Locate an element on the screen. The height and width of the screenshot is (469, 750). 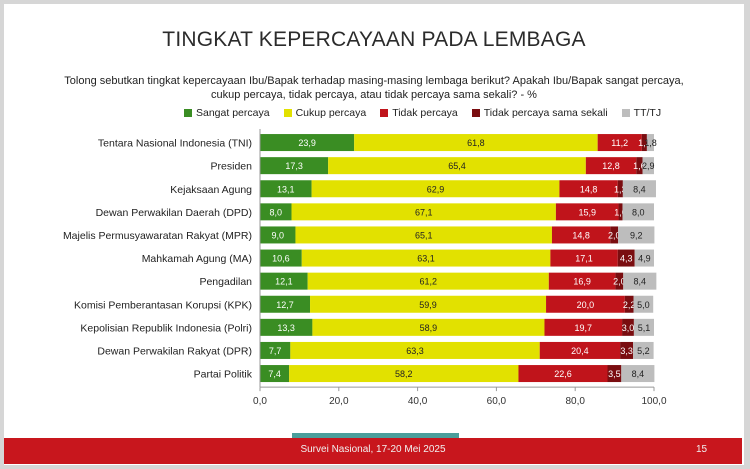
category-label: Kejaksaan Agung is located at coordinates (211, 190).